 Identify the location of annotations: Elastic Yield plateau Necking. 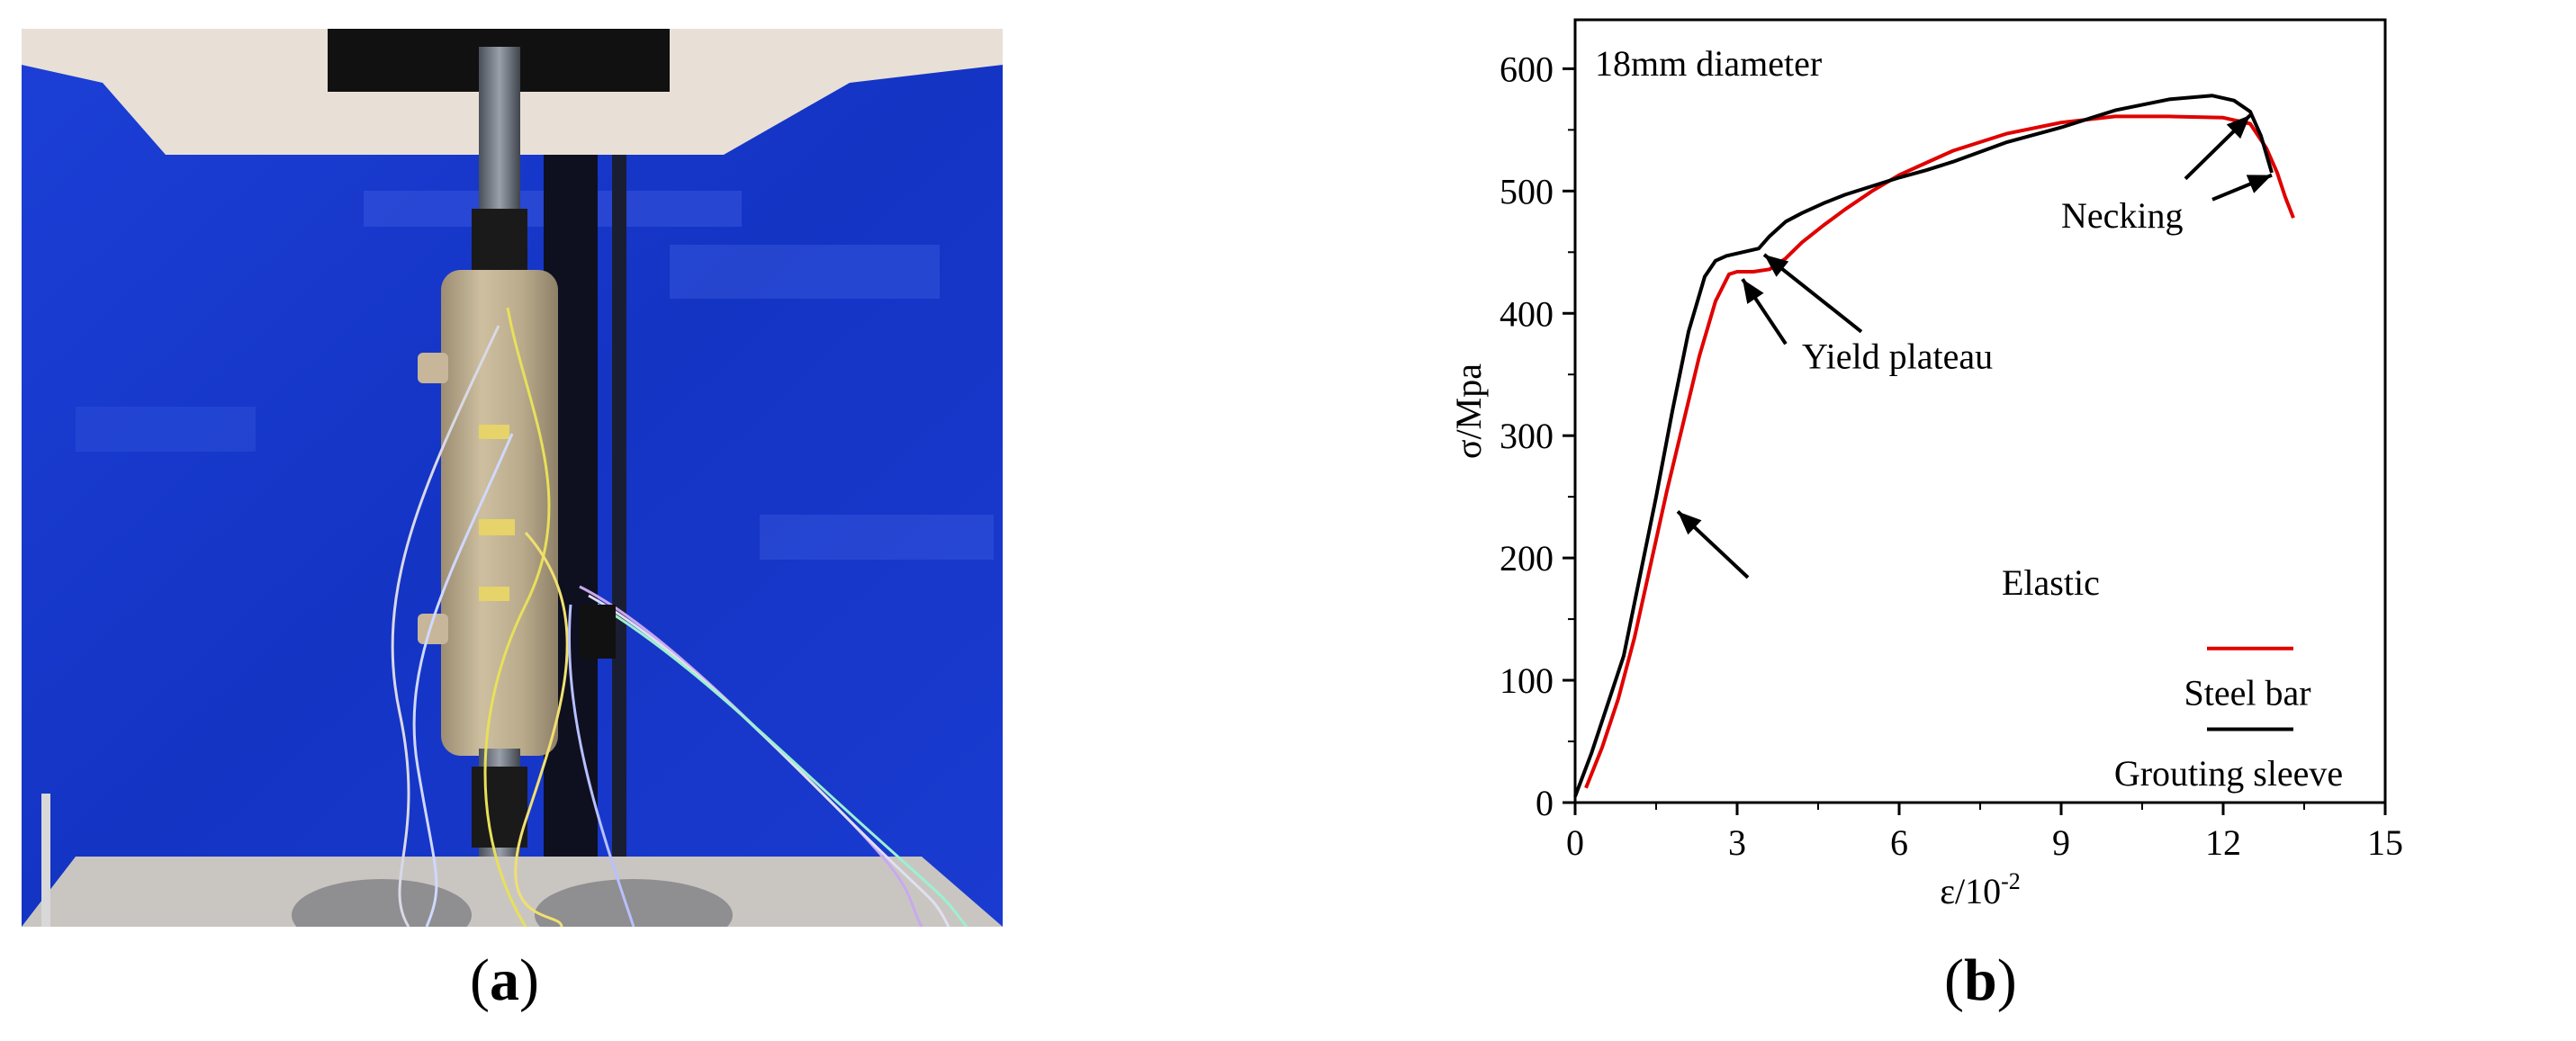
(1993, 399).